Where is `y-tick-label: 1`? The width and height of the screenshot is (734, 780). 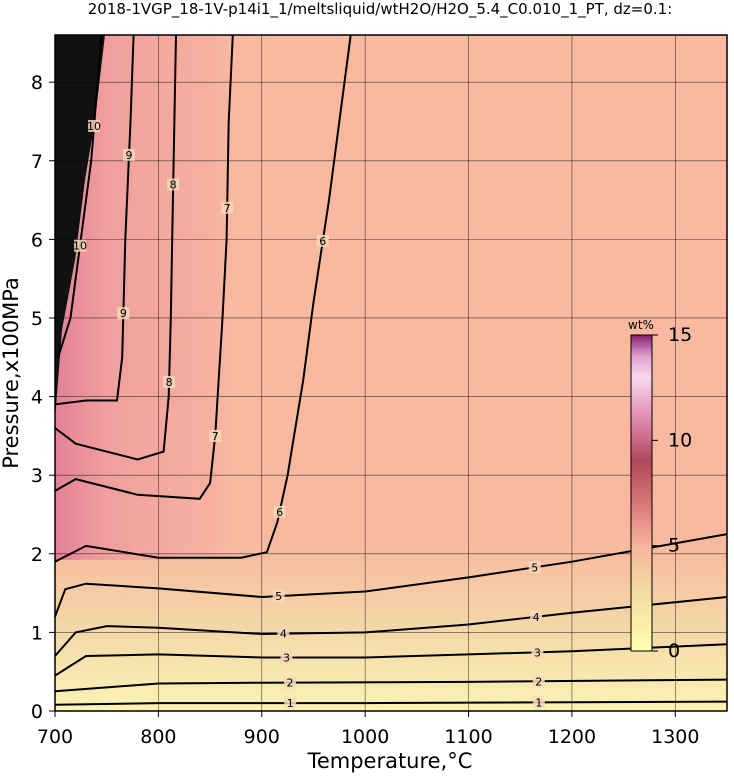
y-tick-label: 1 is located at coordinates (37, 633).